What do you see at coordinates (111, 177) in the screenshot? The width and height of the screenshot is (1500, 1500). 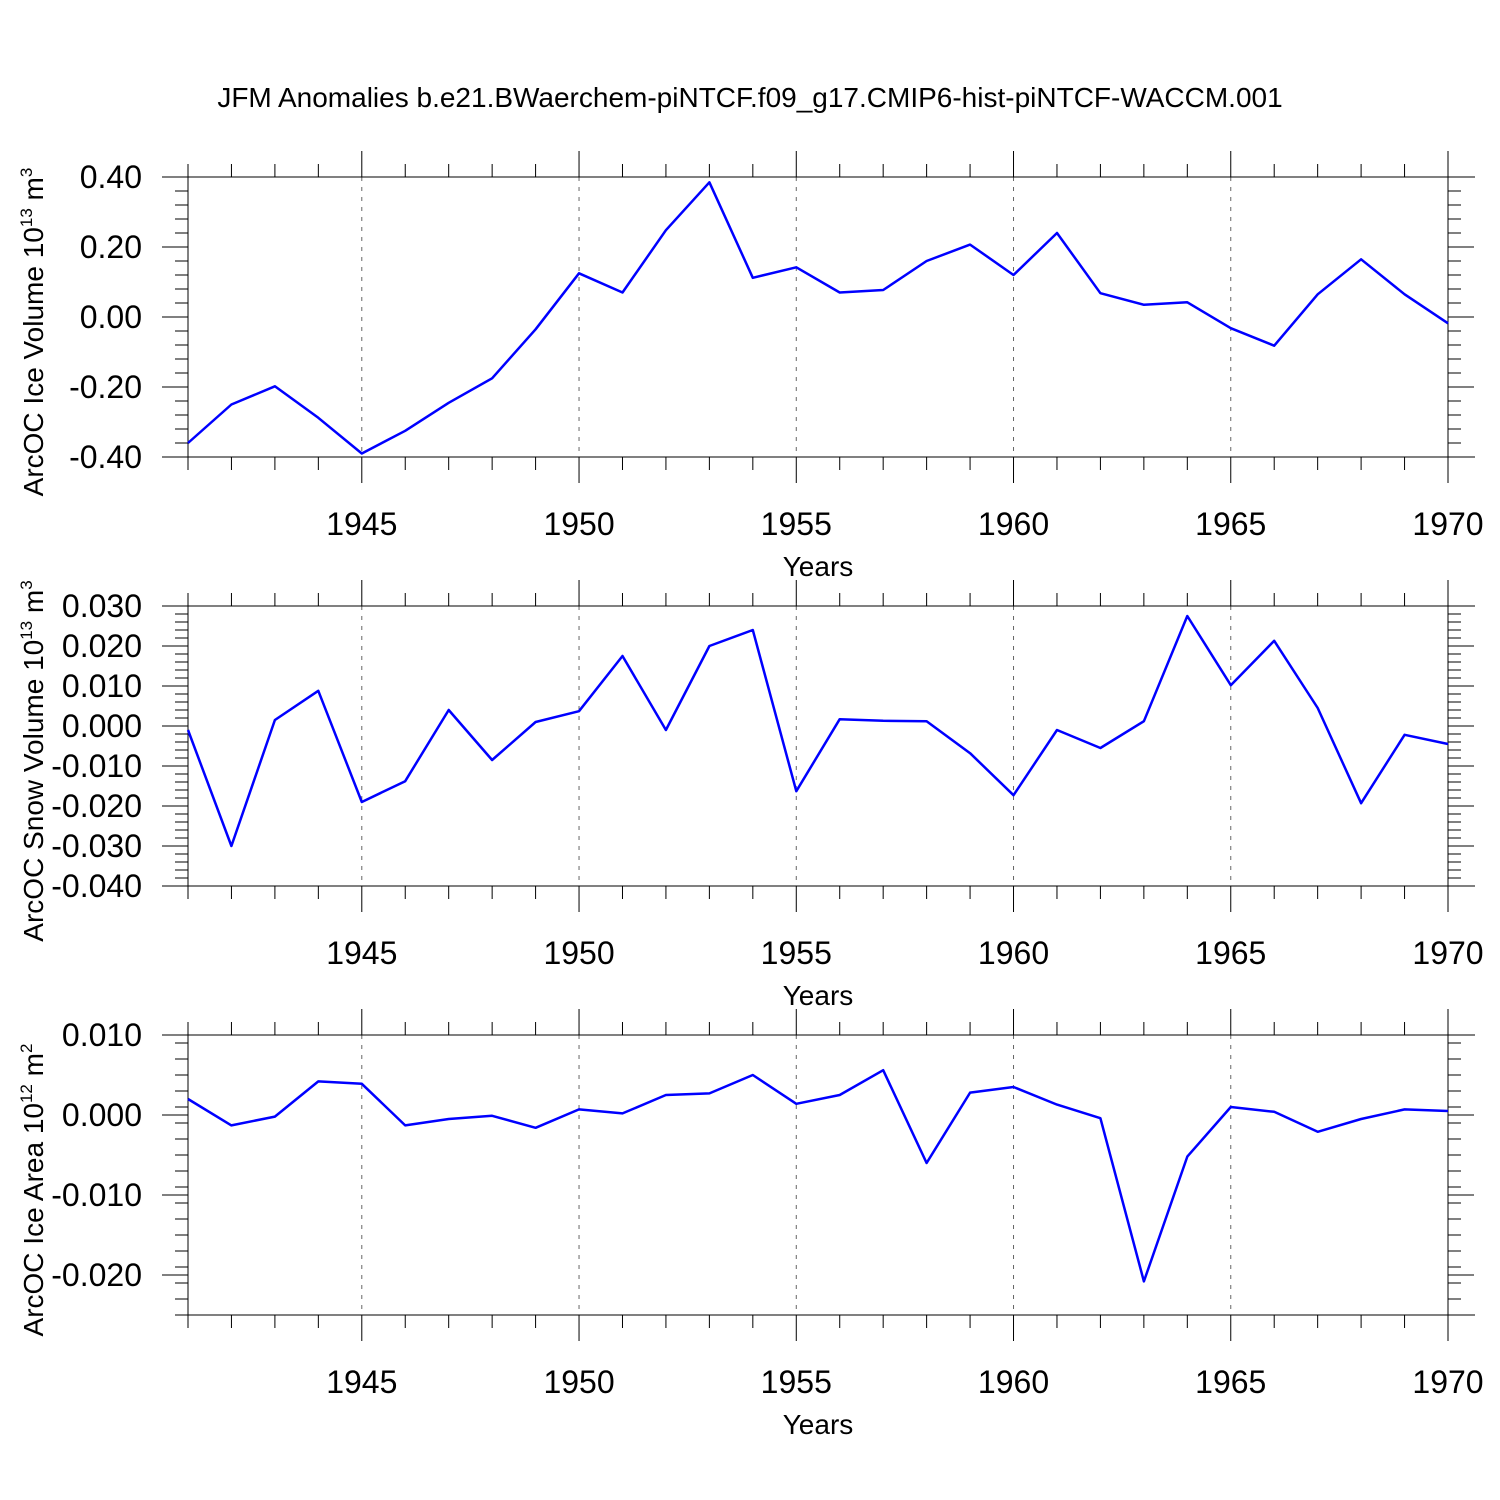 I see `y-tick-label: 0.40` at bounding box center [111, 177].